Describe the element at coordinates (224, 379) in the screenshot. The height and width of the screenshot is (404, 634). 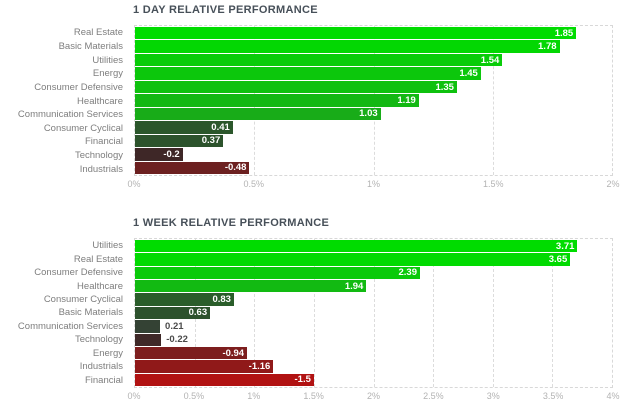
I see `performance-bar: -1.5` at that location.